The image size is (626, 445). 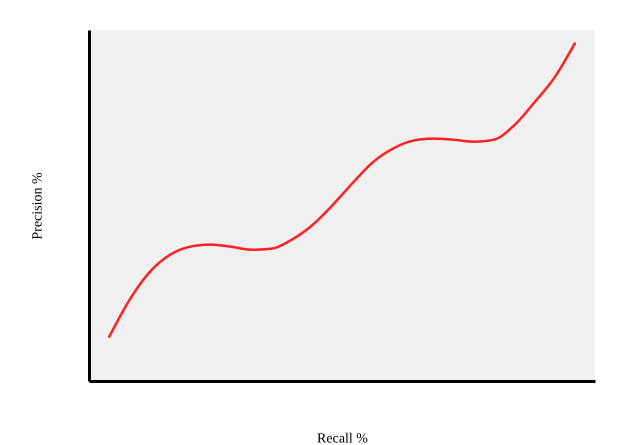 I want to click on y-axis-title: Precision %, so click(x=38, y=206).